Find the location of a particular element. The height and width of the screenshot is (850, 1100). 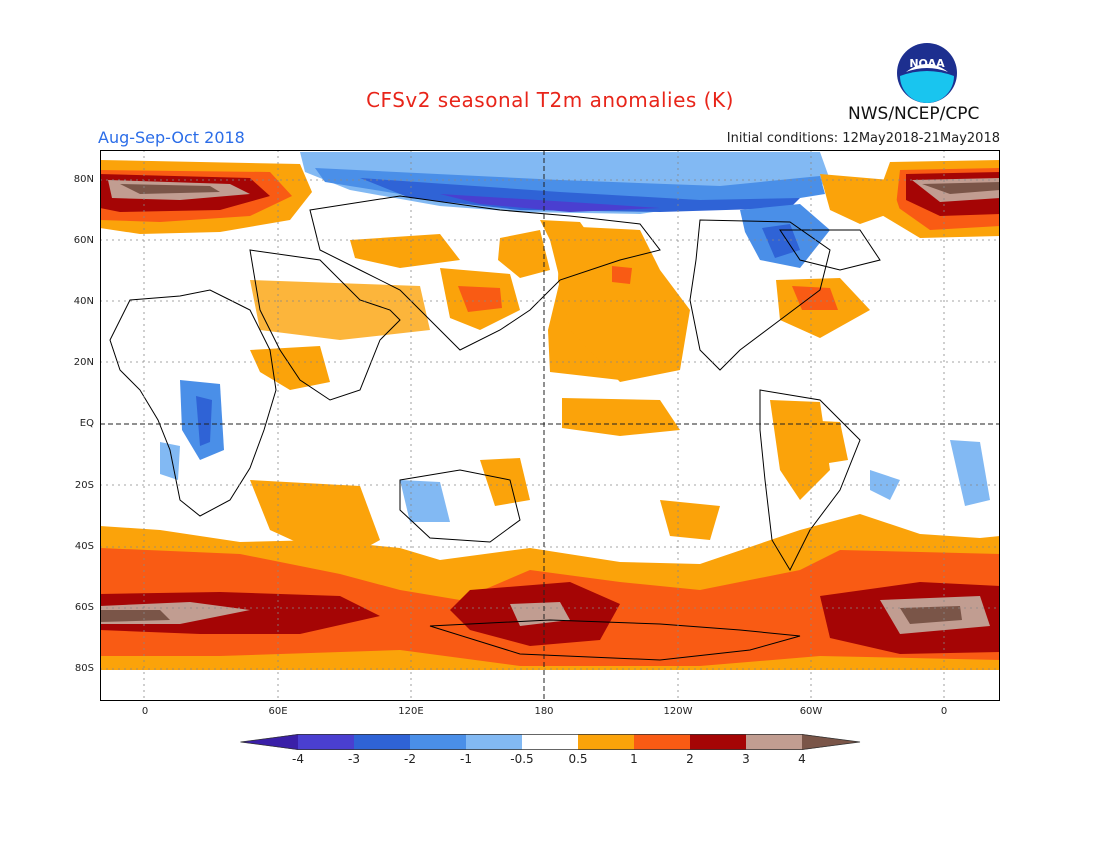

noaa-logo: NOAA is located at coordinates (927, 73).